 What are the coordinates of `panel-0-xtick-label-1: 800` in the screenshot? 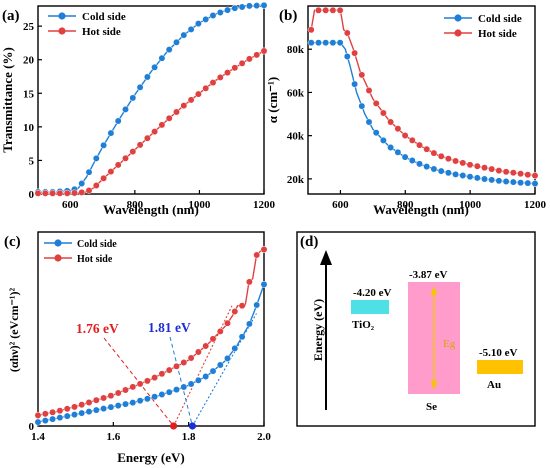 It's located at (135, 205).